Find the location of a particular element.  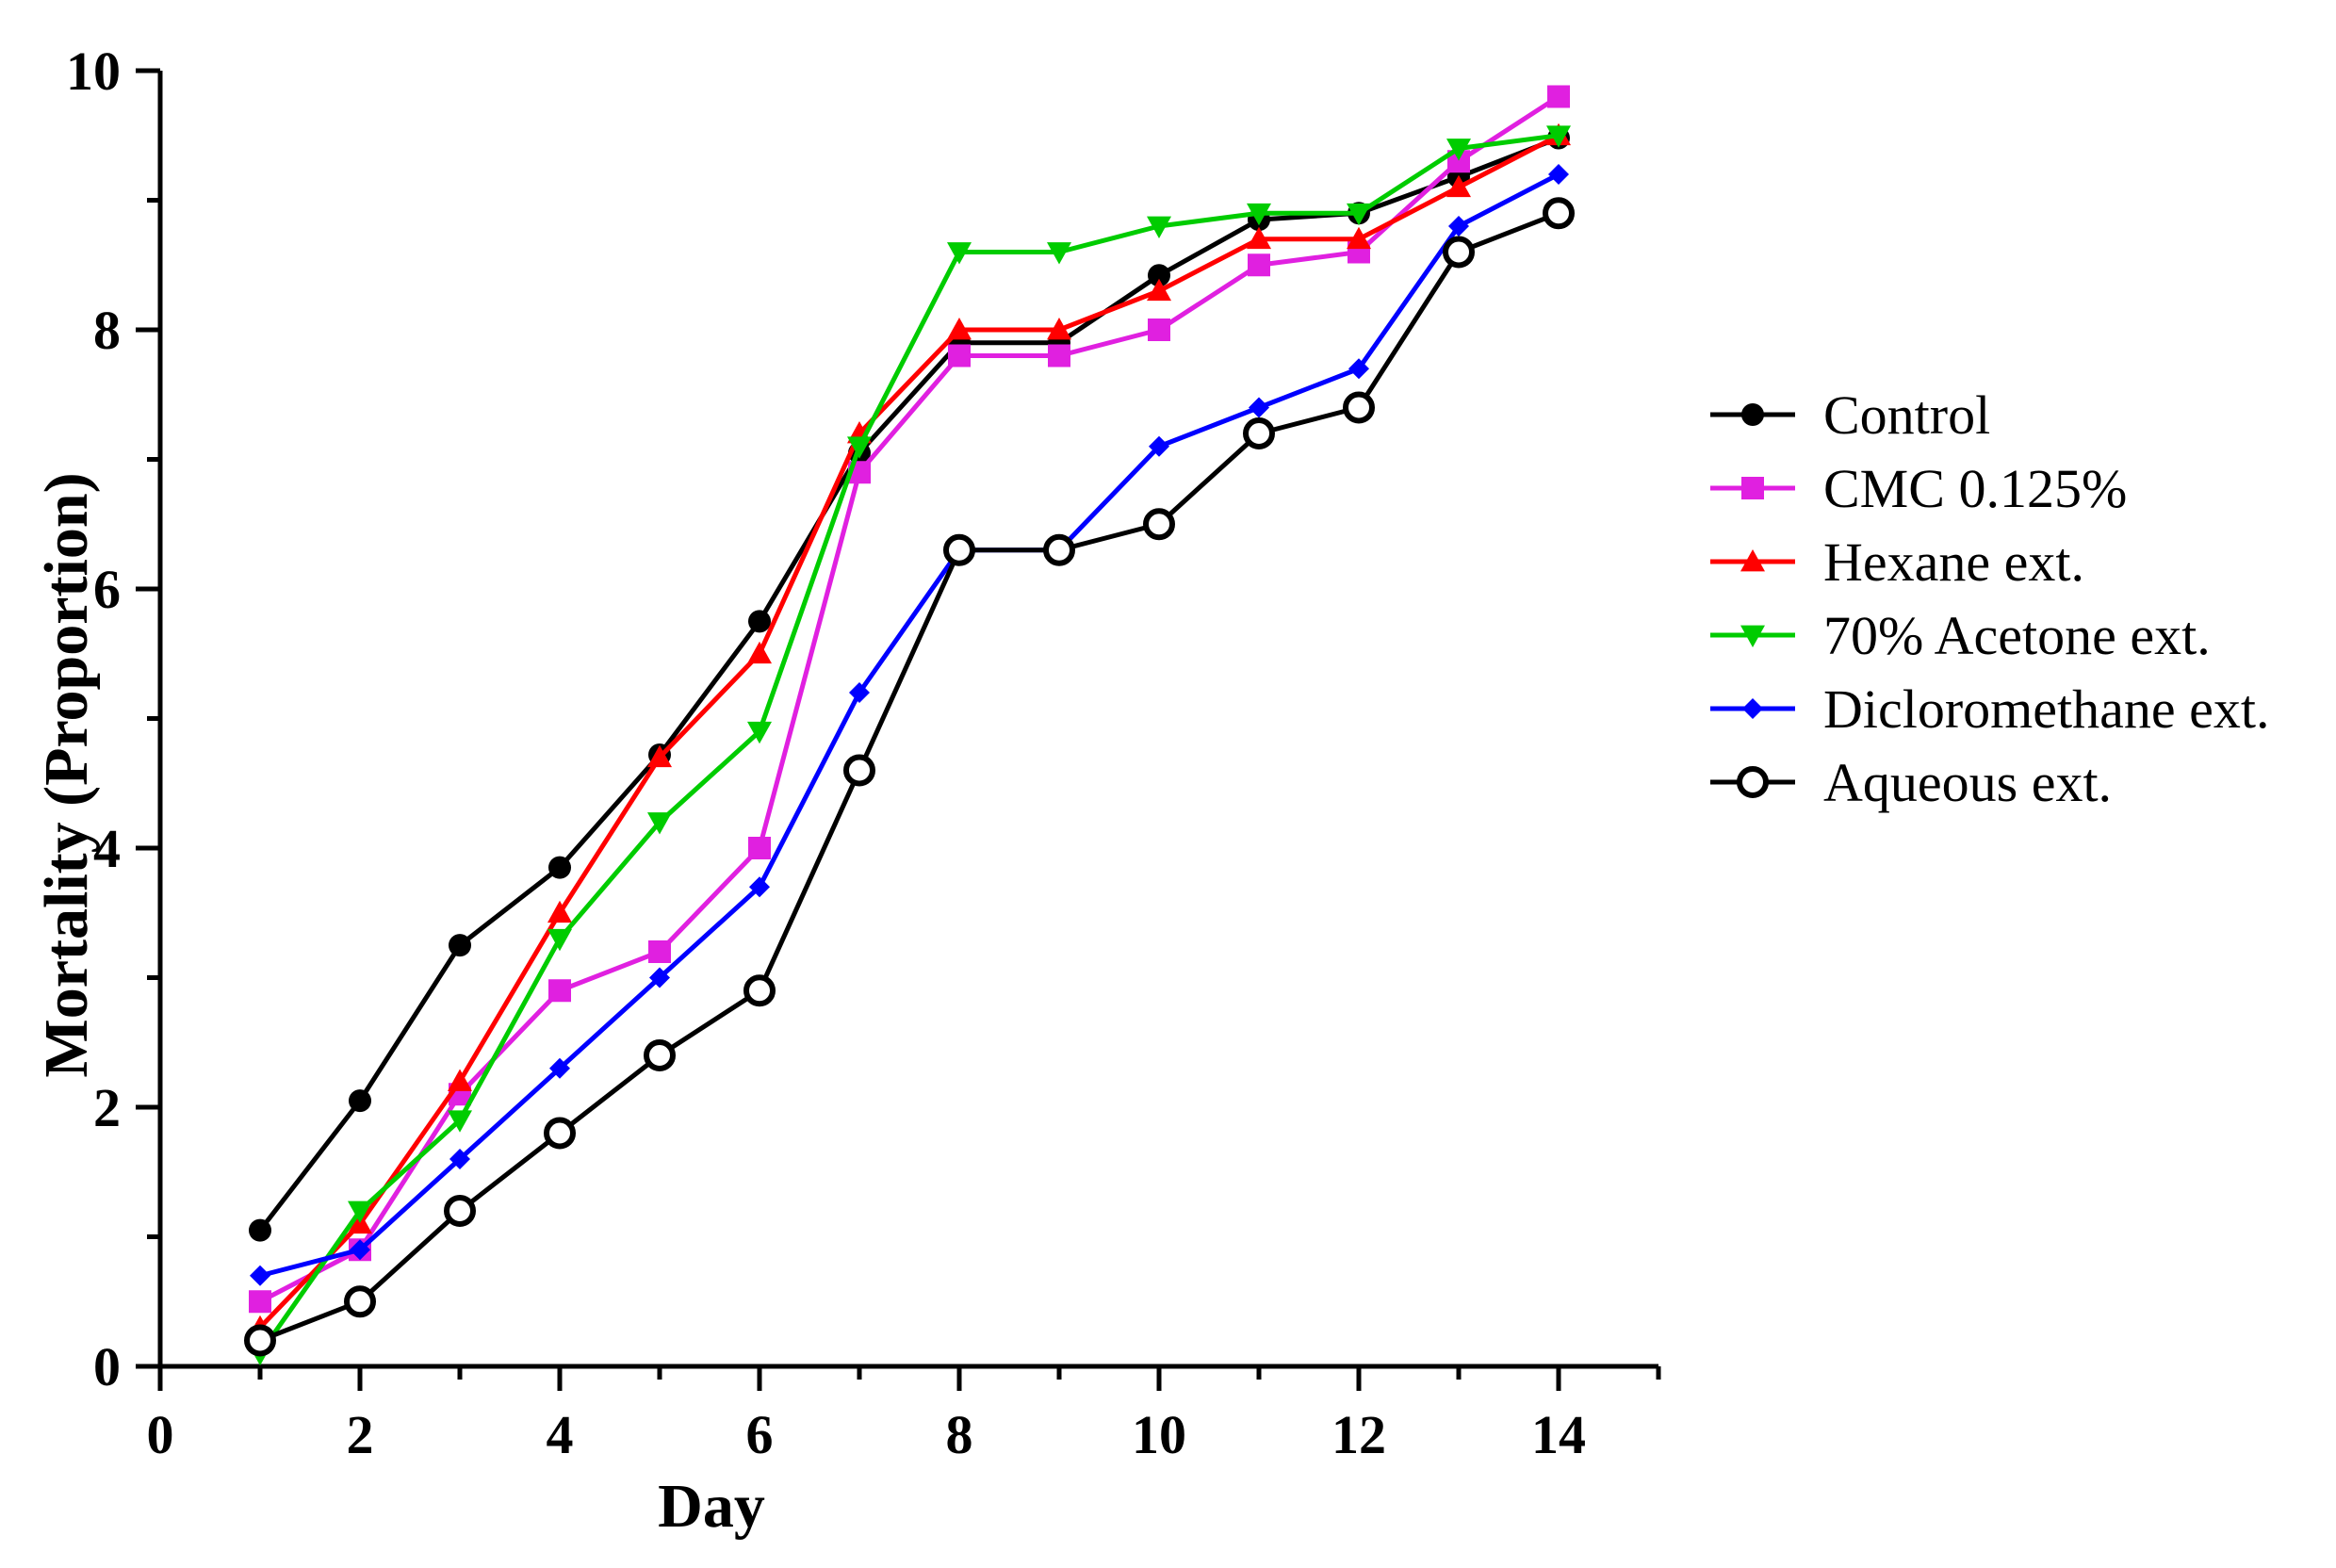

x-tick-label: 12 is located at coordinates (1358, 1435).